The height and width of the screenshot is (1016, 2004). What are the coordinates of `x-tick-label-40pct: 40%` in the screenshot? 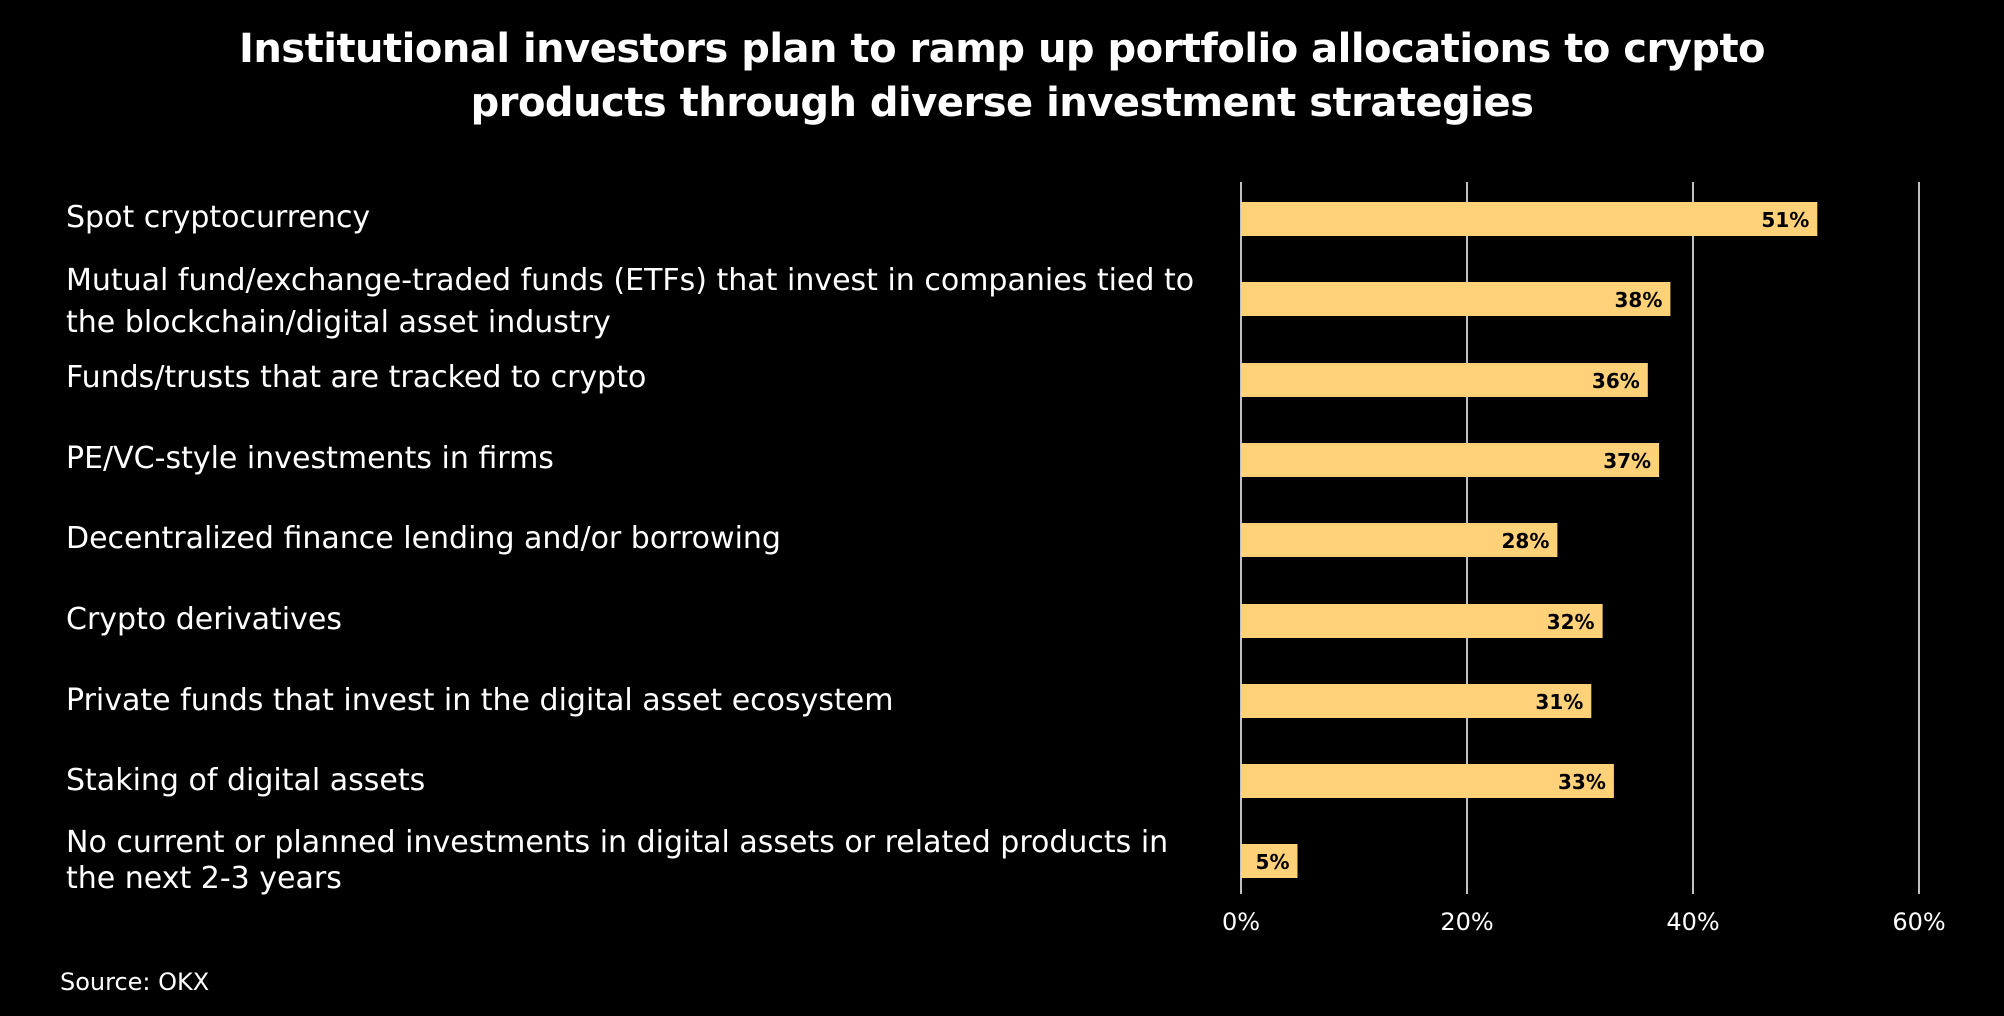 It's located at (1692, 922).